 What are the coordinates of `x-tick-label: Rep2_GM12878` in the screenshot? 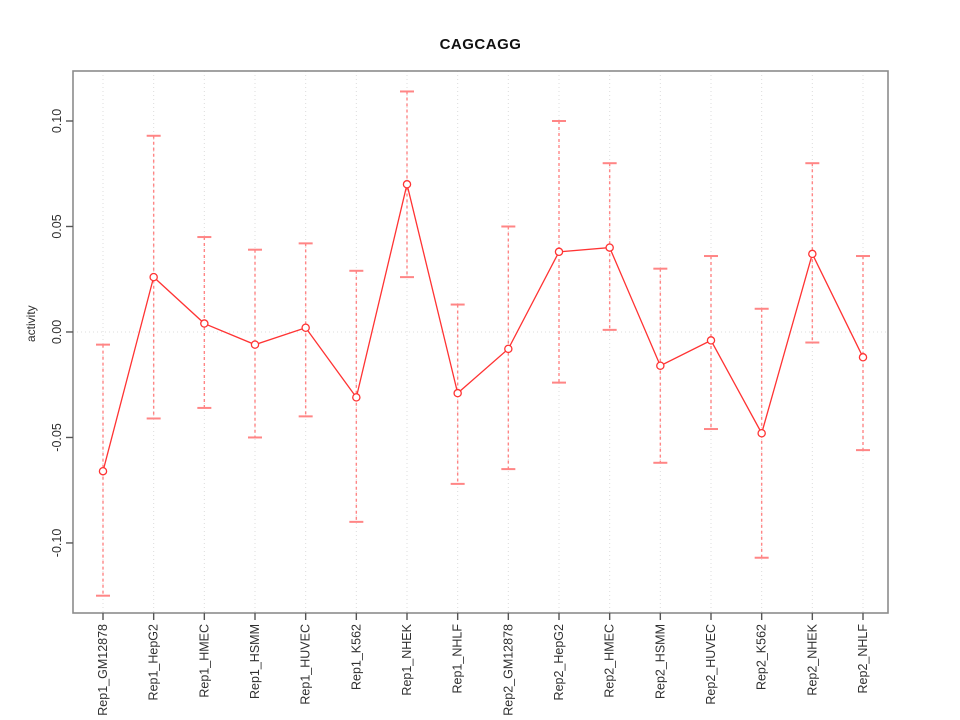 It's located at (508, 670).